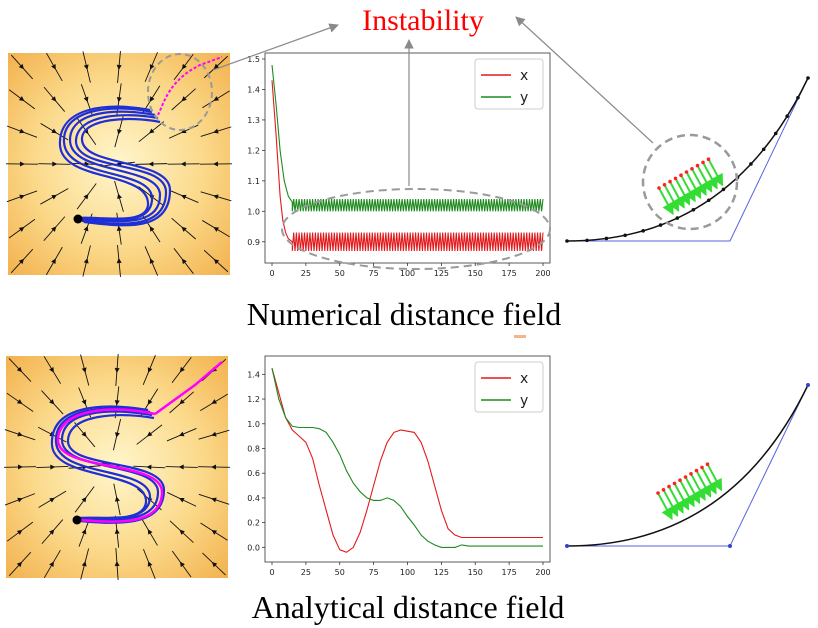 This screenshot has width=818, height=628. What do you see at coordinates (416, 229) in the screenshot?
I see `instability-circle-chart` at bounding box center [416, 229].